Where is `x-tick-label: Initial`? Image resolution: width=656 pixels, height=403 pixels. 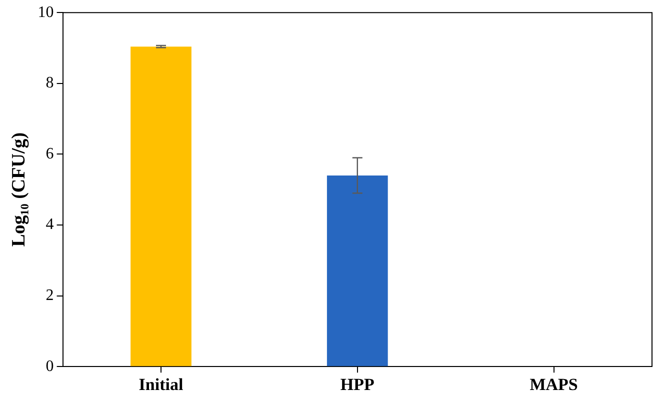 x-tick-label: Initial is located at coordinates (161, 384).